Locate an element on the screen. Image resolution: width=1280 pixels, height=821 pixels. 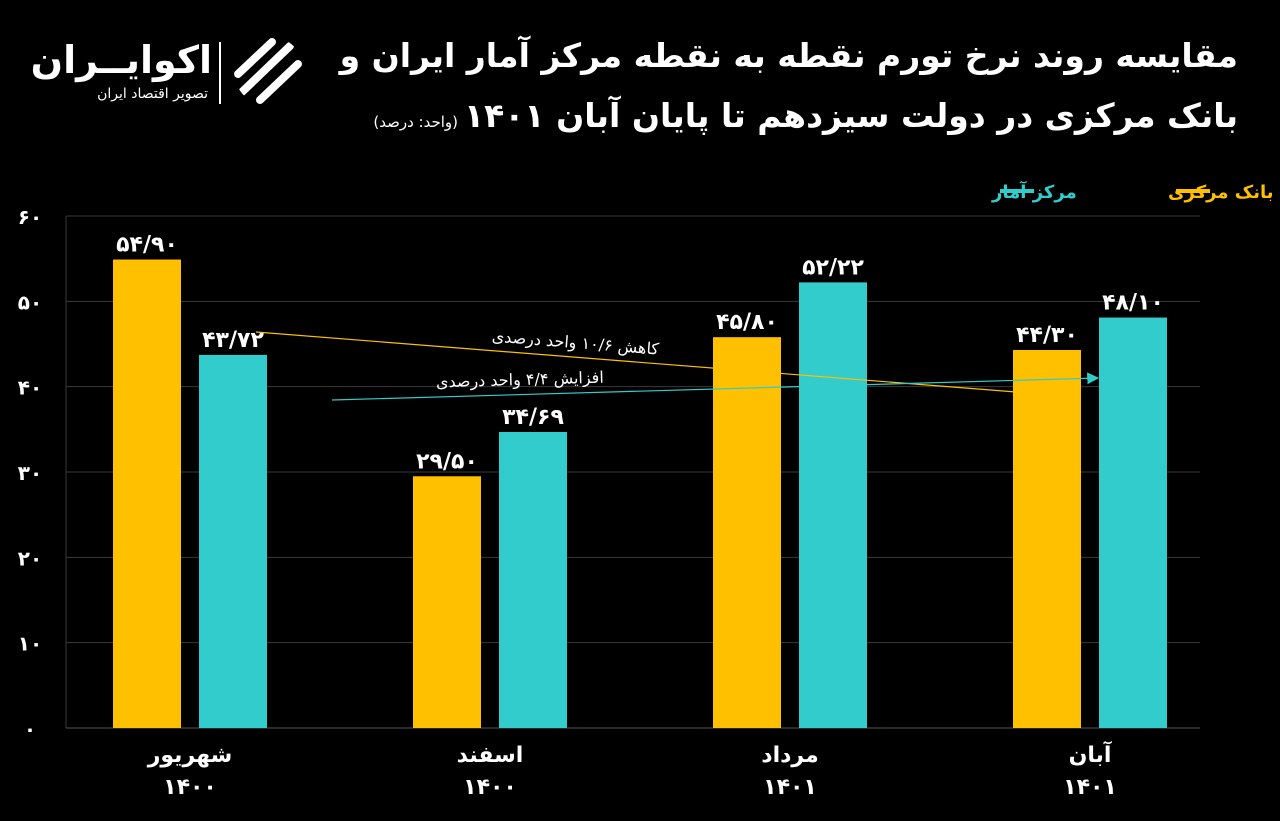
decrease-annotation: کاهش ۱۰/۶ واحد درصدی is located at coordinates (575, 342).